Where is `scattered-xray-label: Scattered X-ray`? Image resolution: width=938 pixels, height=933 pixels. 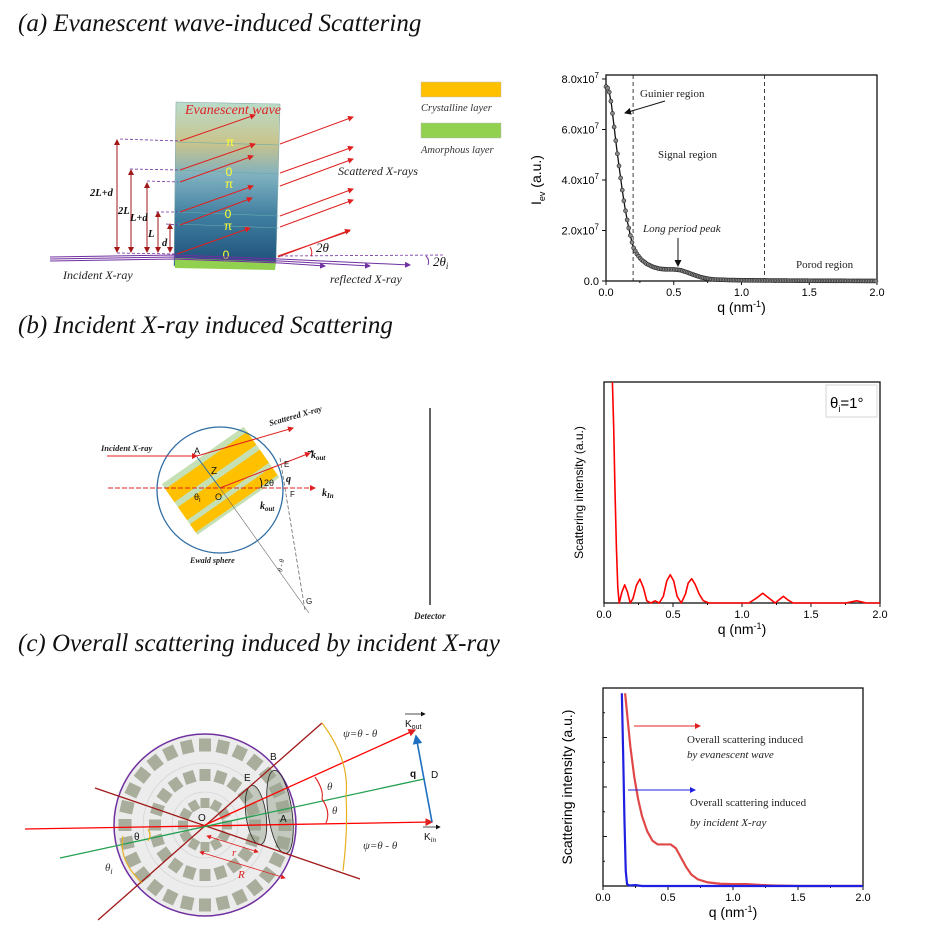 scattered-xray-label: Scattered X-ray is located at coordinates (295, 415).